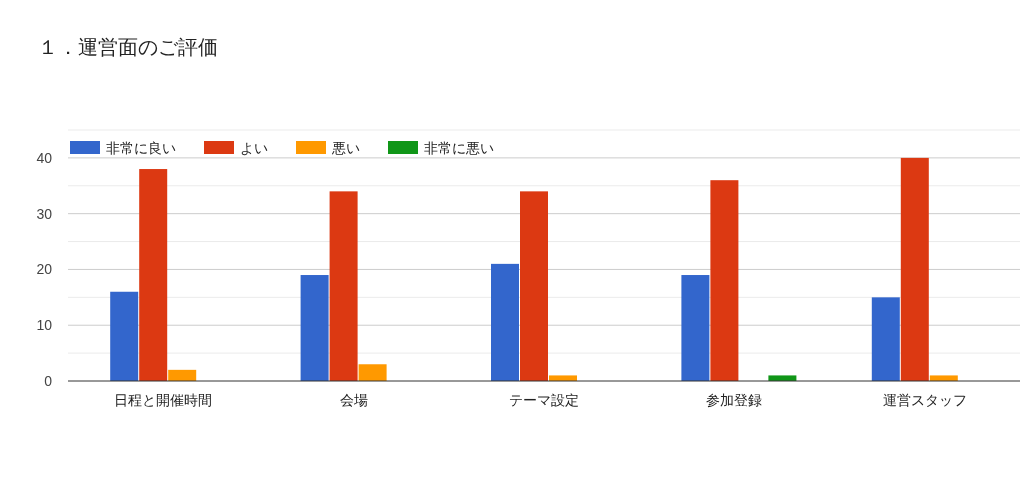  Describe the element at coordinates (44, 213) in the screenshot. I see `y-tick-label: 30` at that location.